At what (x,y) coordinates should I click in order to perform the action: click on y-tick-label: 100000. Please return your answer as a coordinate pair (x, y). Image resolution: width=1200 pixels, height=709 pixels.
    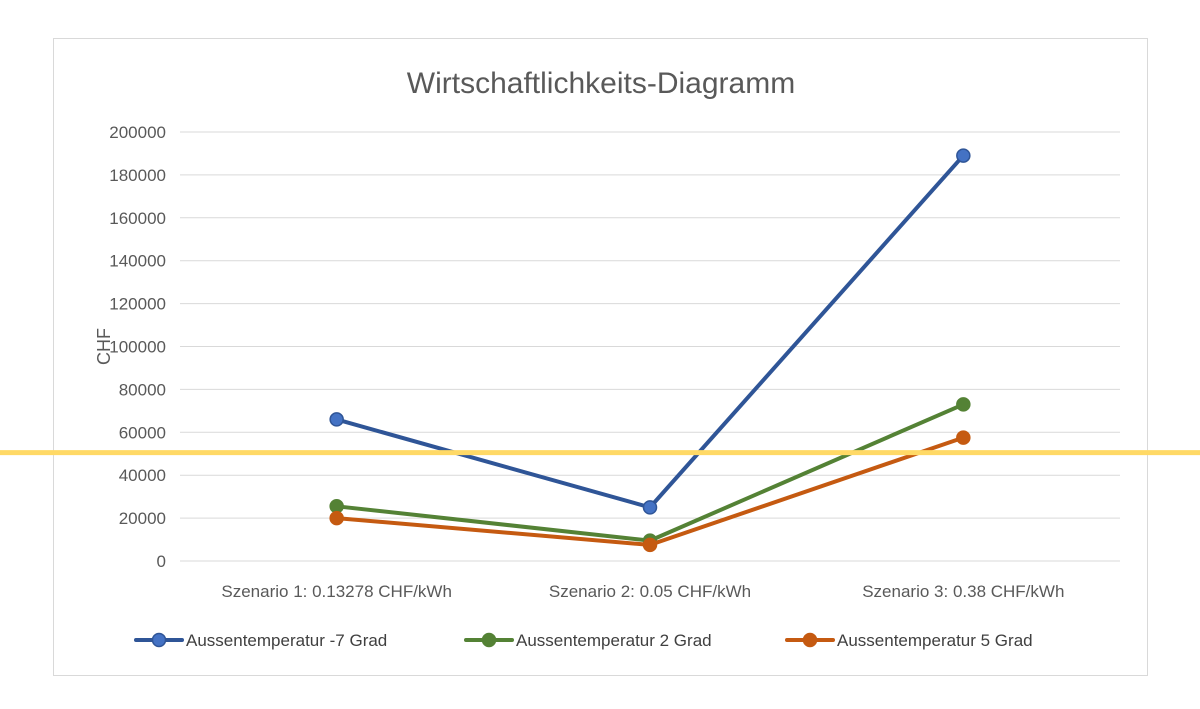
    Looking at the image, I should click on (137, 347).